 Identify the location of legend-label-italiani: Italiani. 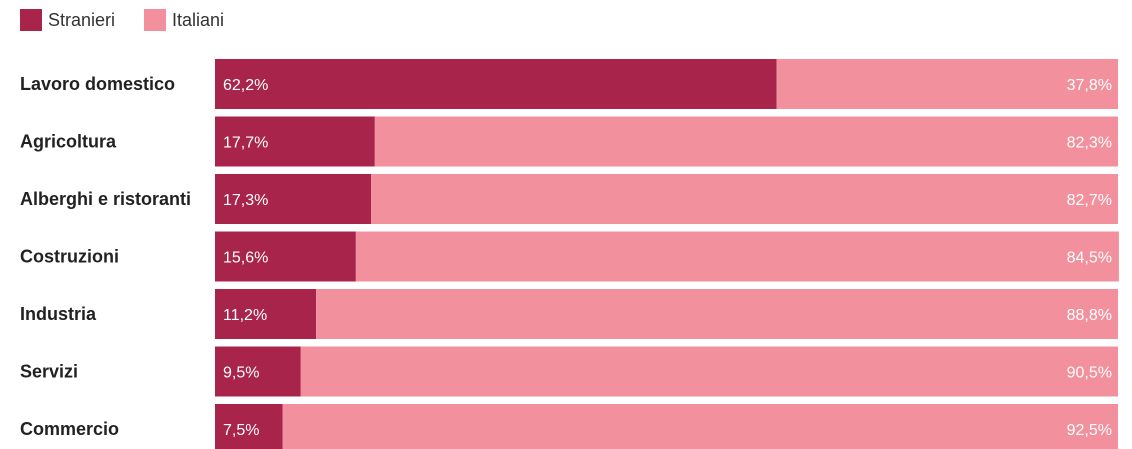
(198, 20).